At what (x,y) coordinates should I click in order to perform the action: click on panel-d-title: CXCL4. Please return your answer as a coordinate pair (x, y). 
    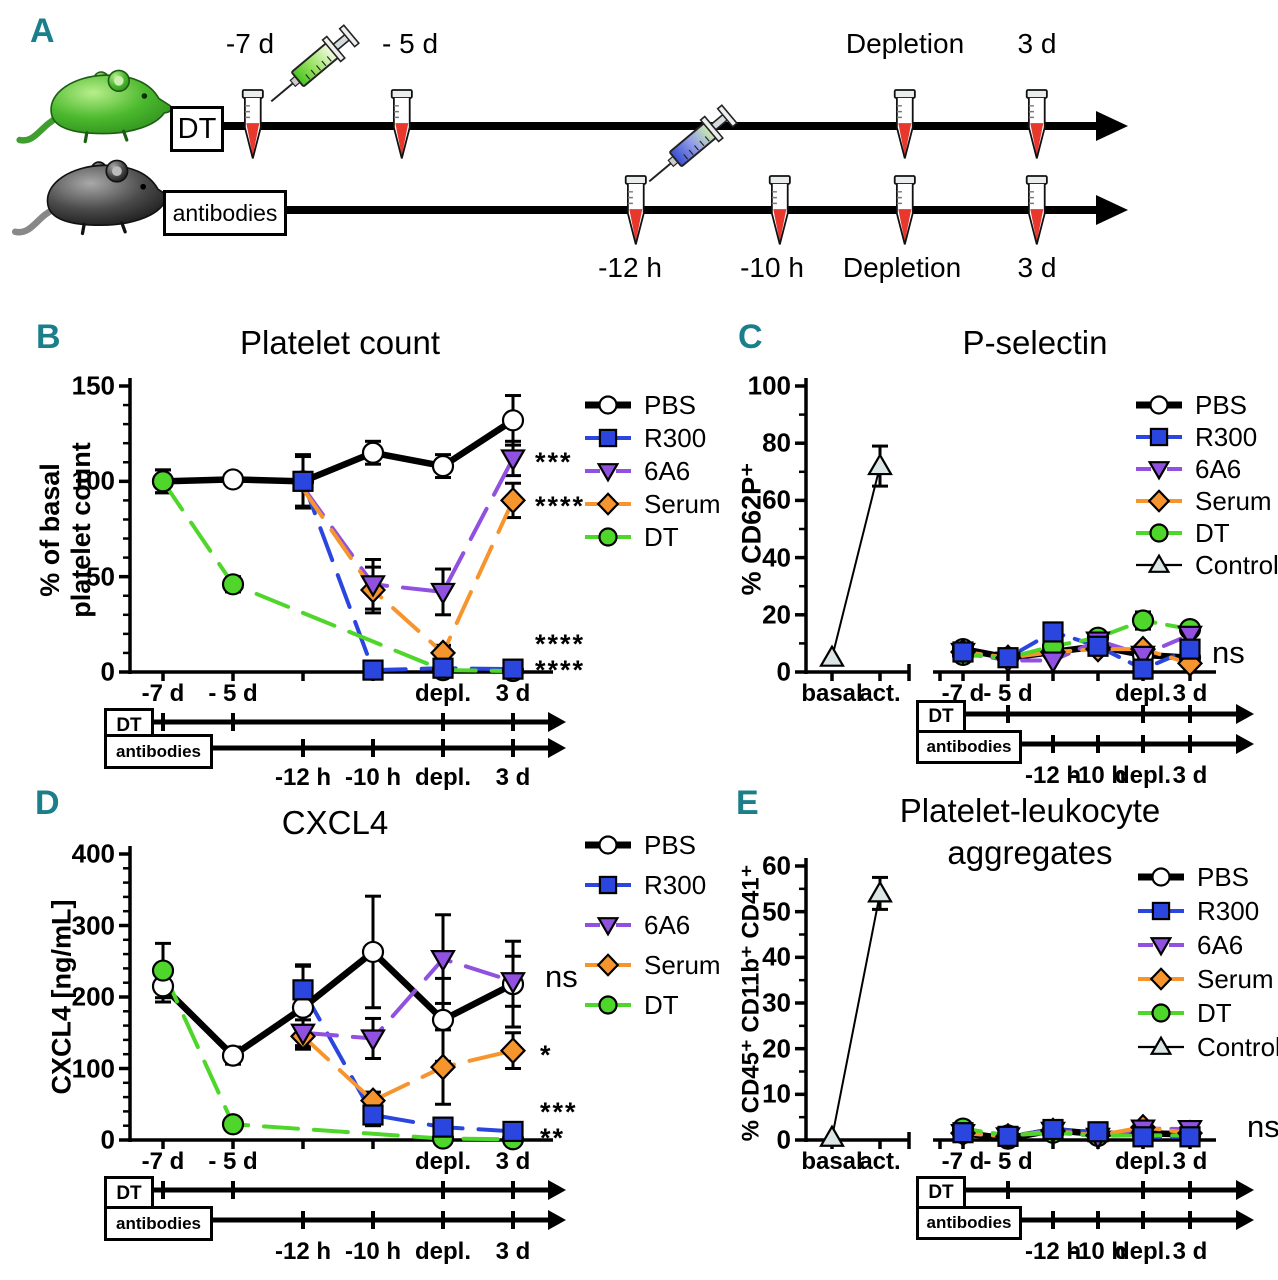
    Looking at the image, I should click on (335, 822).